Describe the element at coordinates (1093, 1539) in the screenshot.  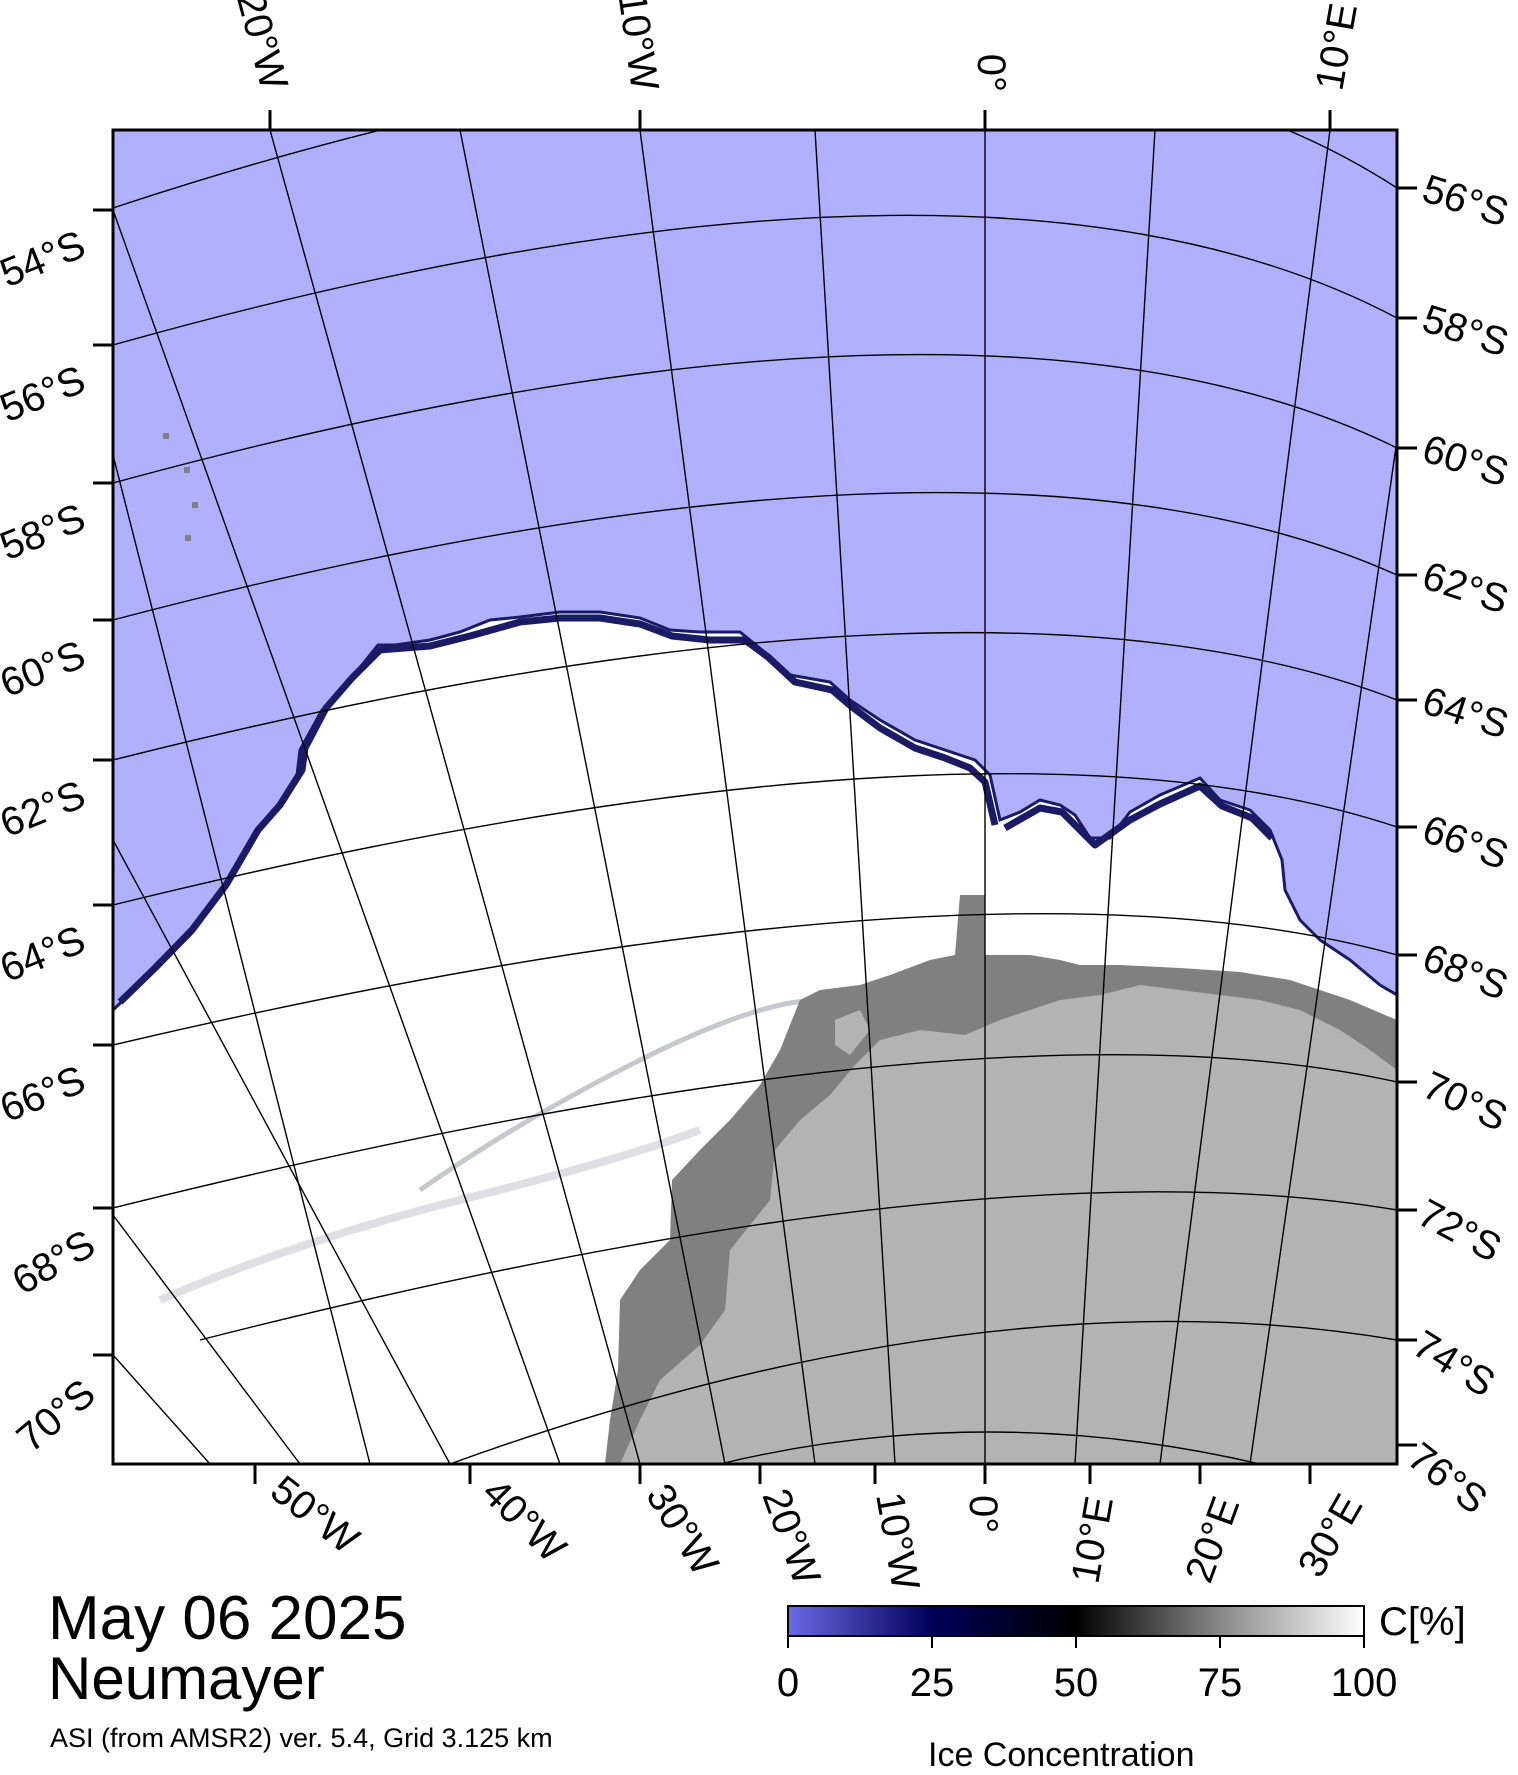
I see `bottom-lon-label: 10°E` at that location.